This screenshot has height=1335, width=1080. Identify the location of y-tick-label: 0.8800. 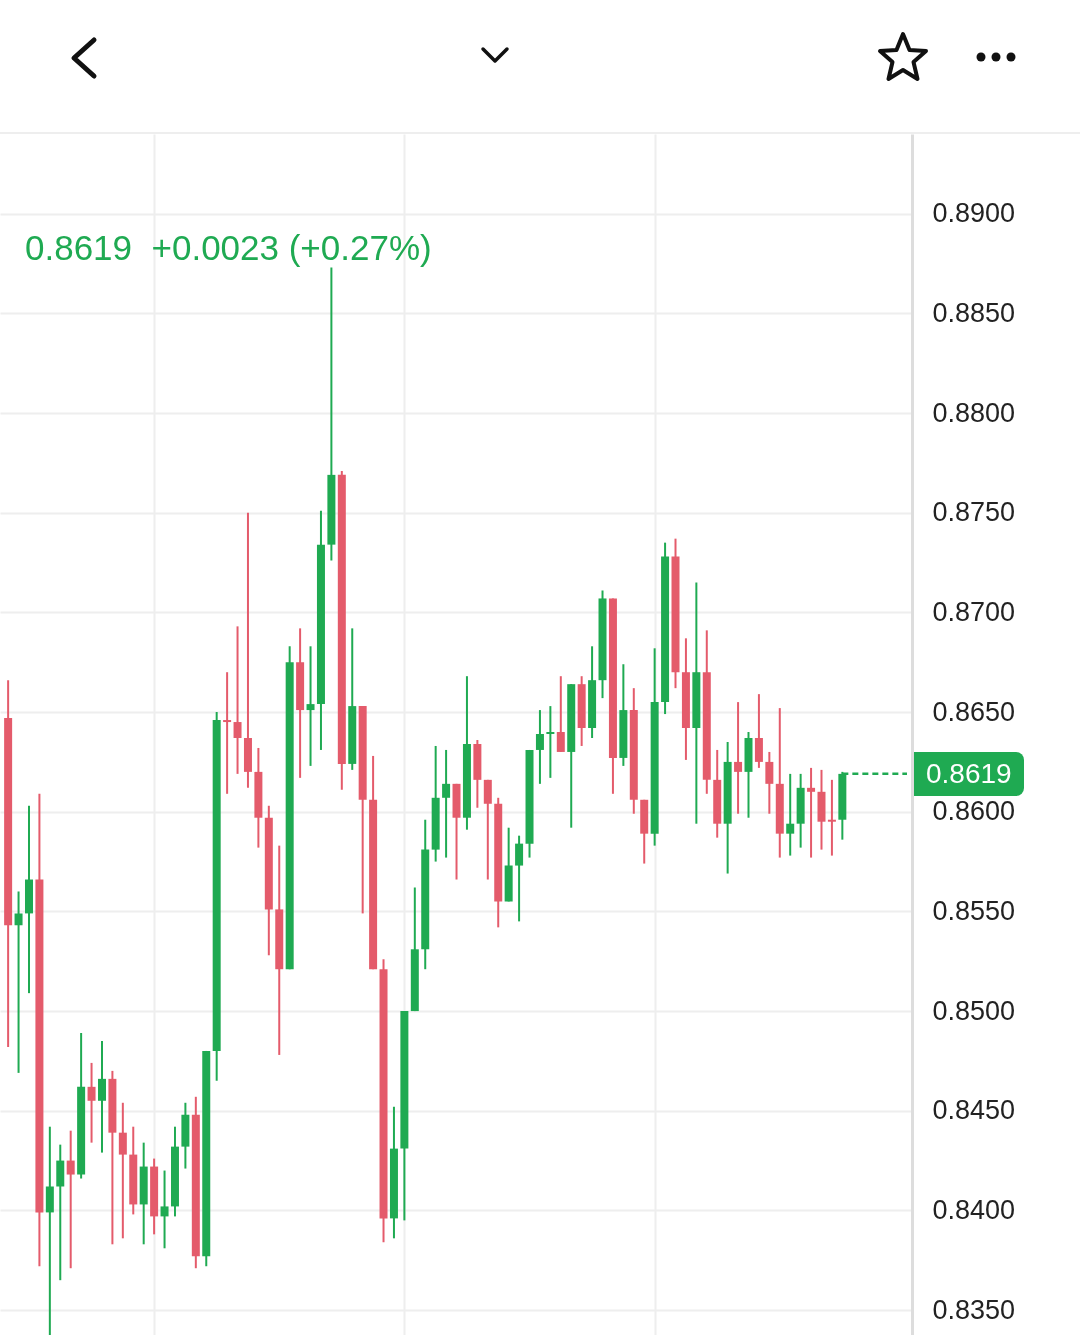
(974, 412).